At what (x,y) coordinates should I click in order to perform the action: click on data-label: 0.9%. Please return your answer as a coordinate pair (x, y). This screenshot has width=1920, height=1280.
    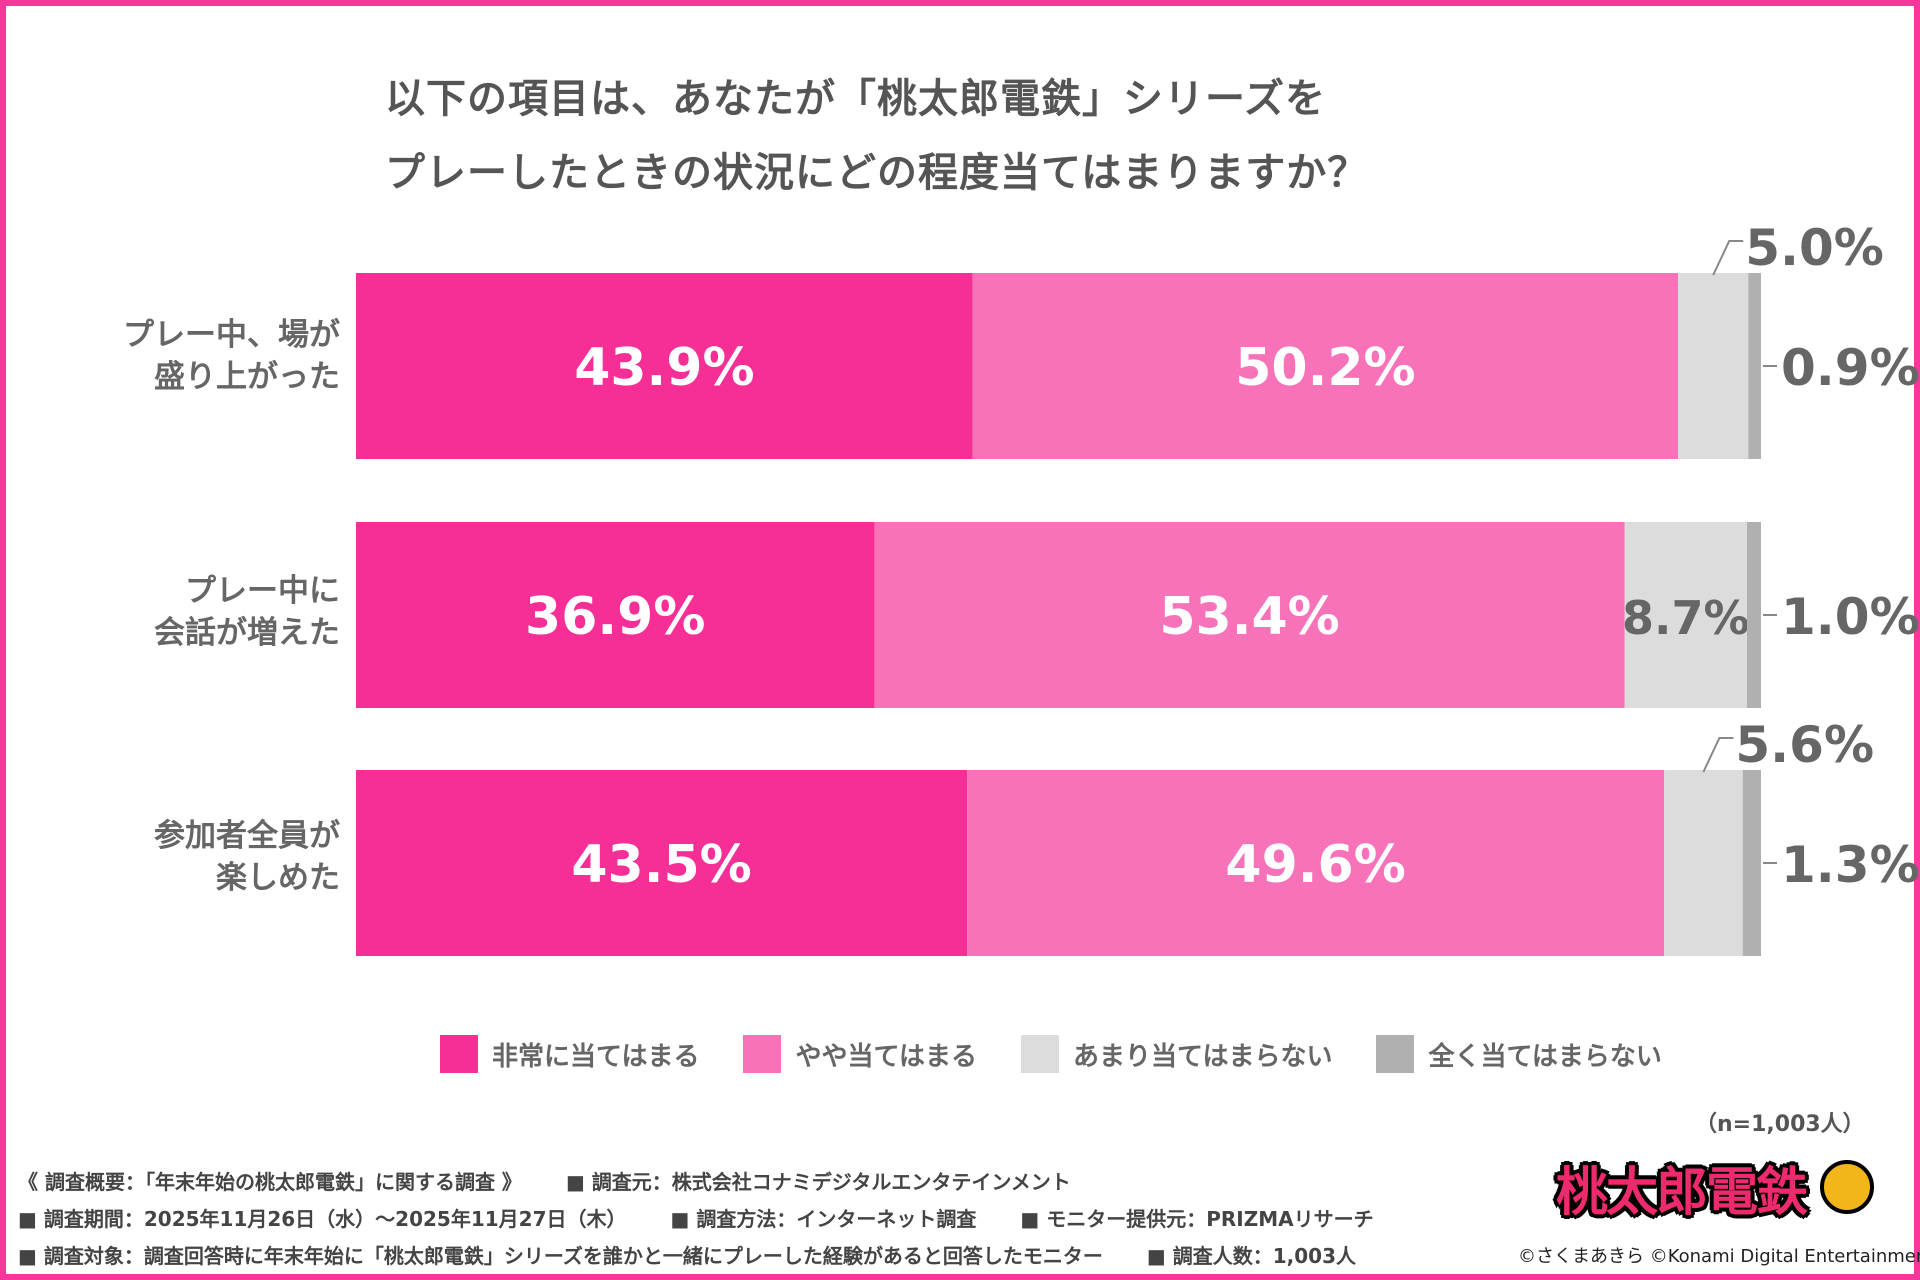
    Looking at the image, I should click on (1850, 368).